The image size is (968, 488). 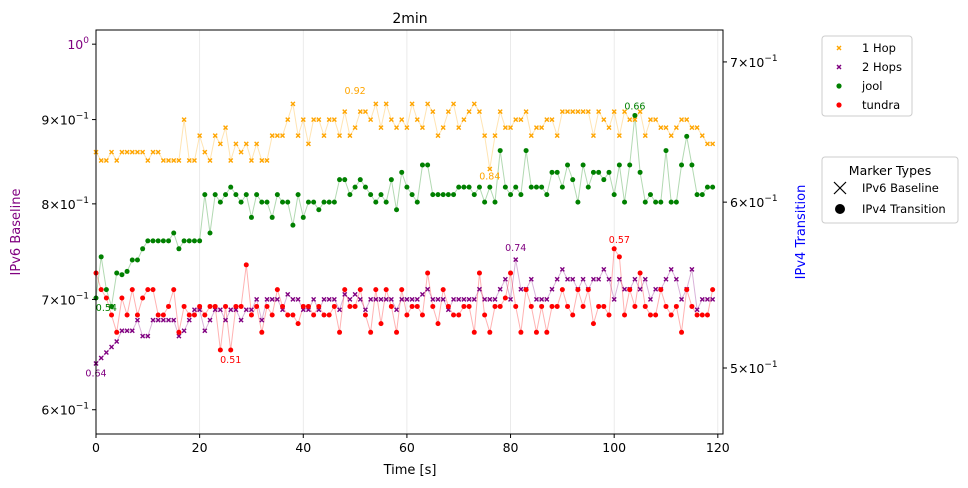 I want to click on series-line, so click(x=404, y=311).